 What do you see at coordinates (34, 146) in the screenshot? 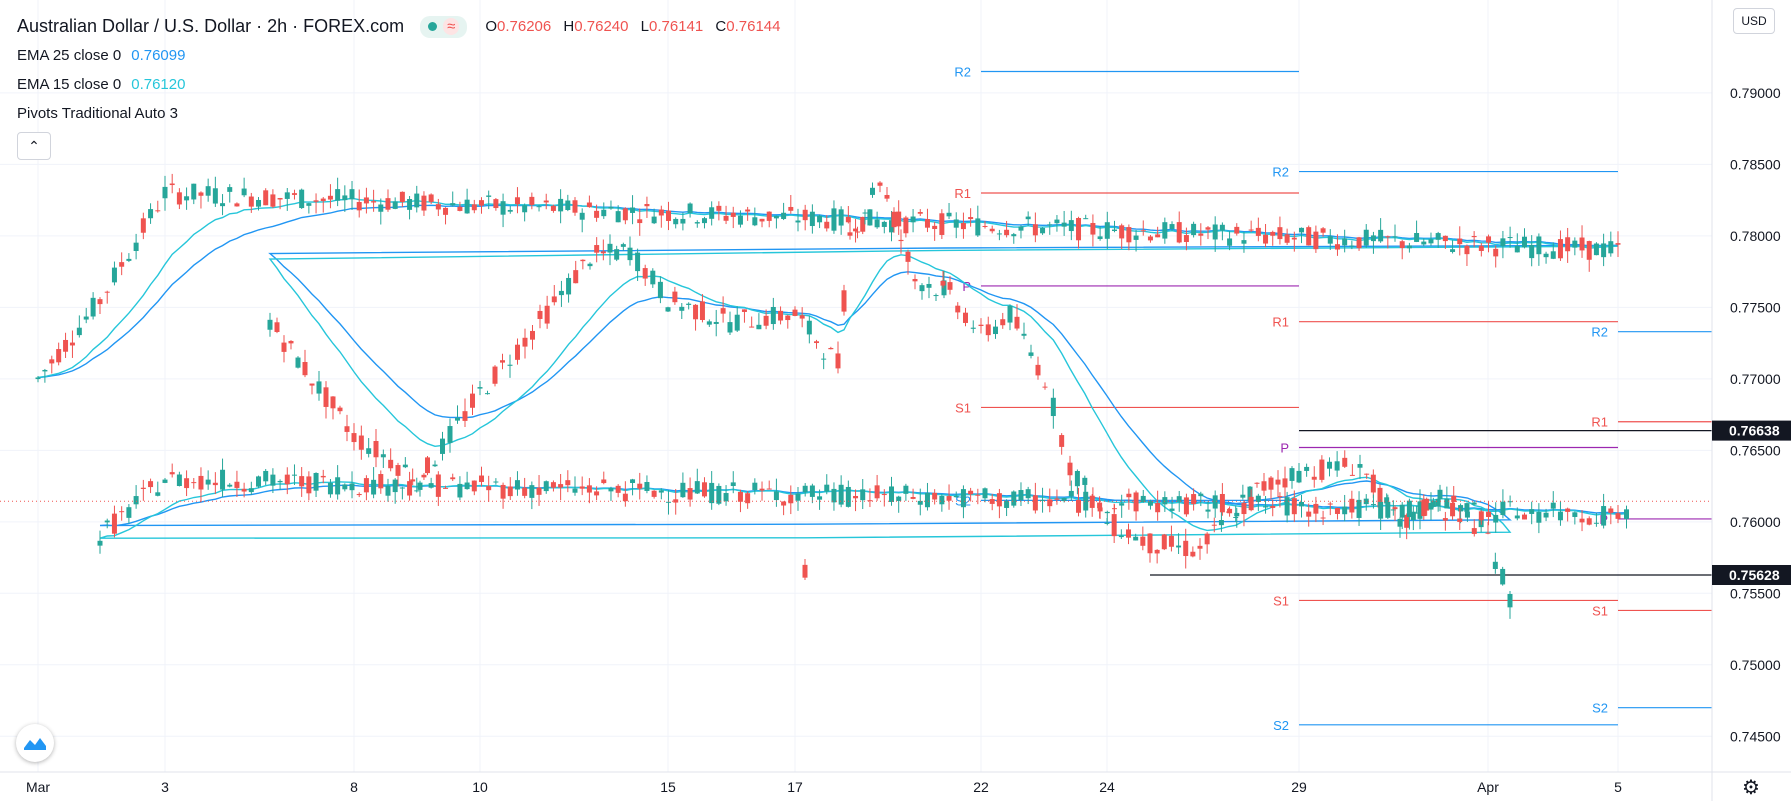
I see `collapse-legend-button: ⌃` at bounding box center [34, 146].